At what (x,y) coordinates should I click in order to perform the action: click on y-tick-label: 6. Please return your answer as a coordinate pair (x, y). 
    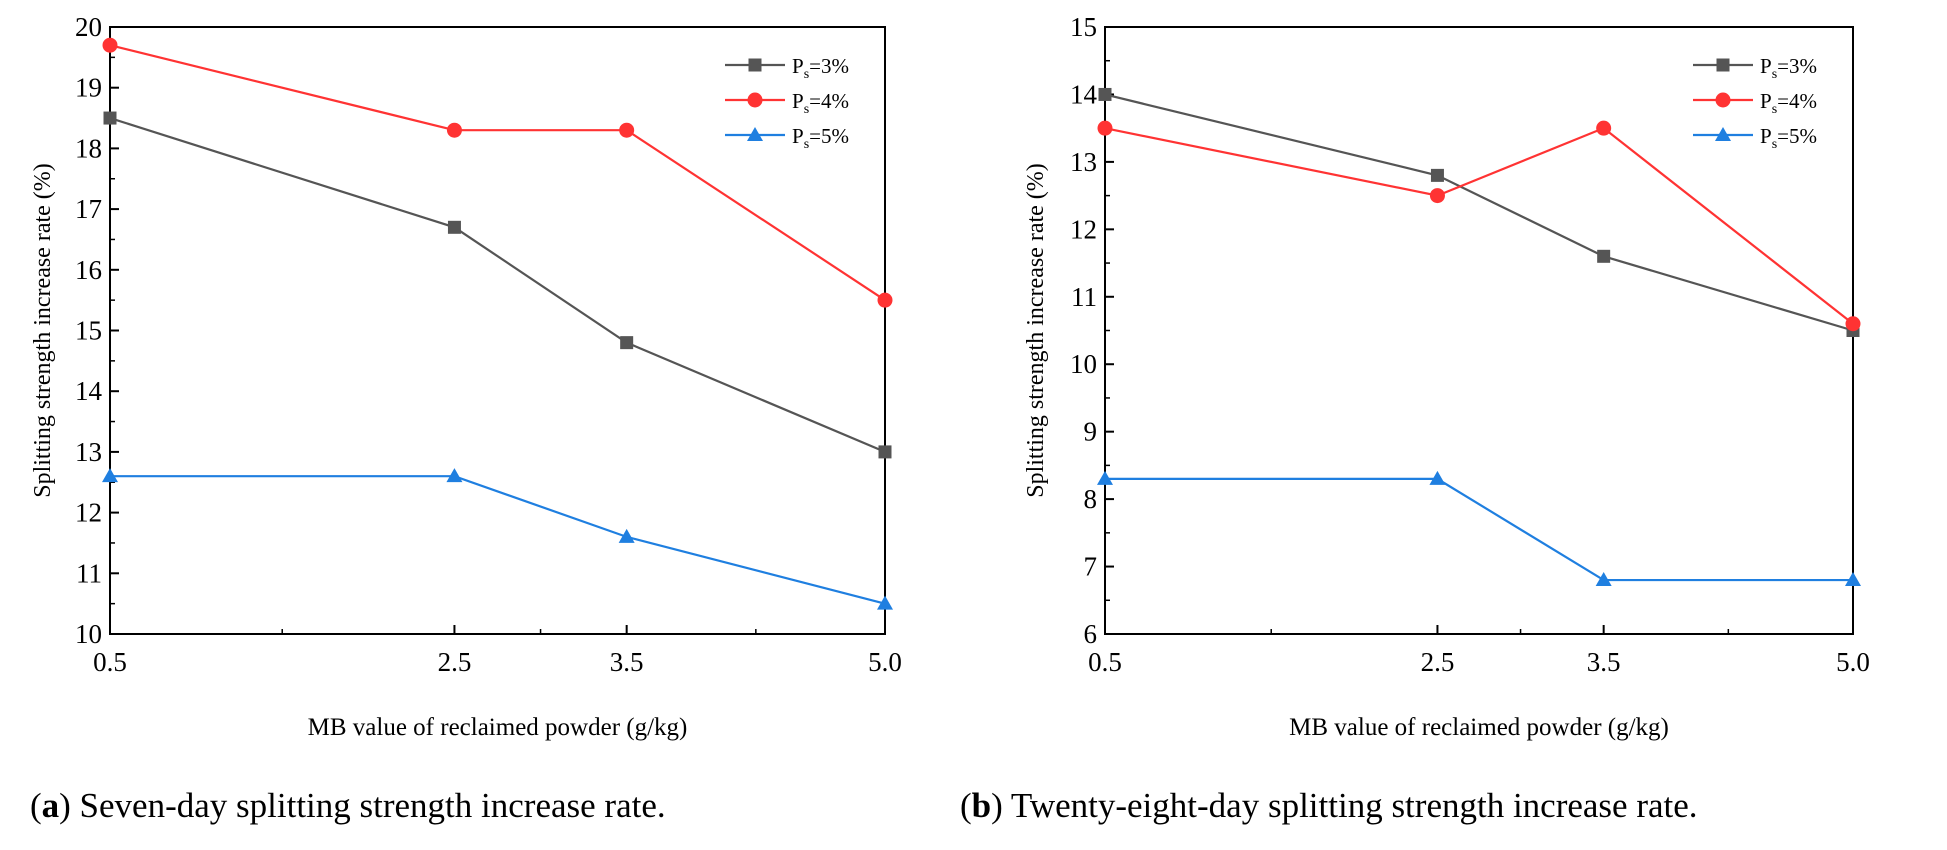
    Looking at the image, I should click on (1091, 634).